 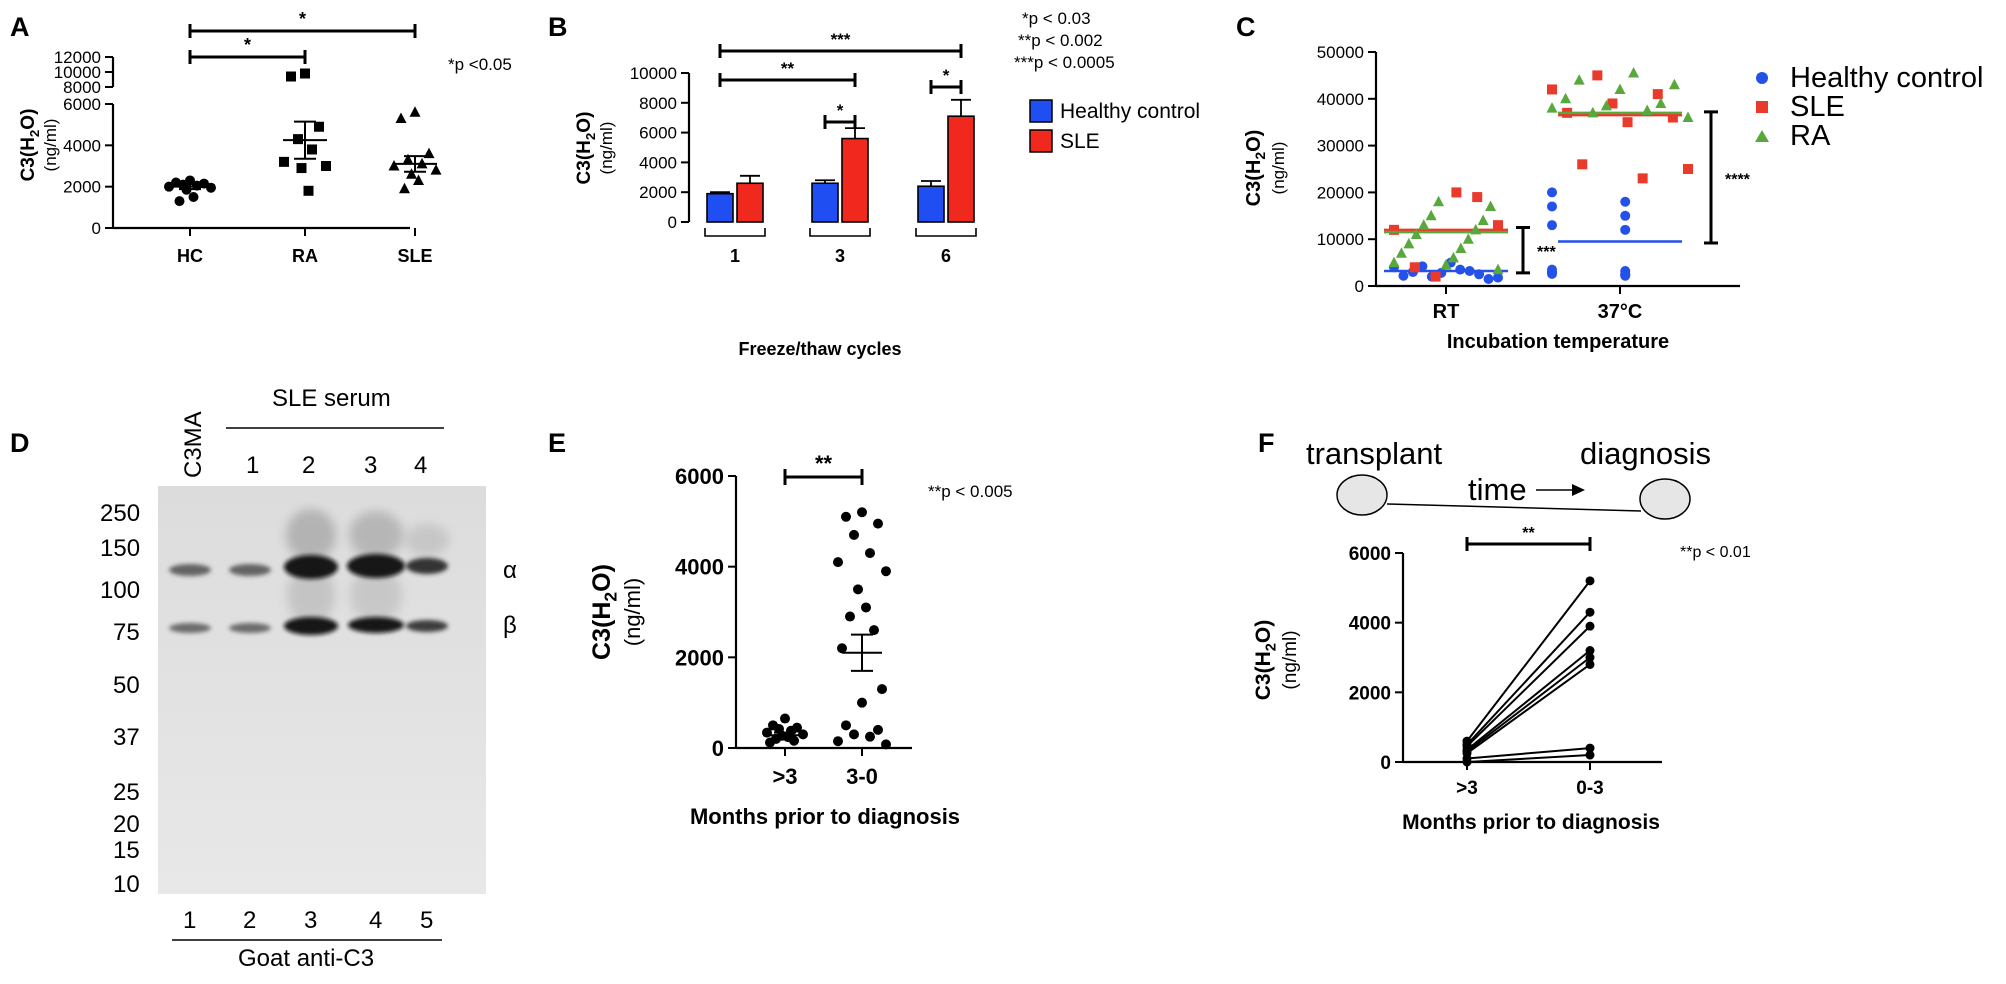 What do you see at coordinates (1531, 822) in the screenshot?
I see `panel-f-xlabel: Months prior to diagnosis` at bounding box center [1531, 822].